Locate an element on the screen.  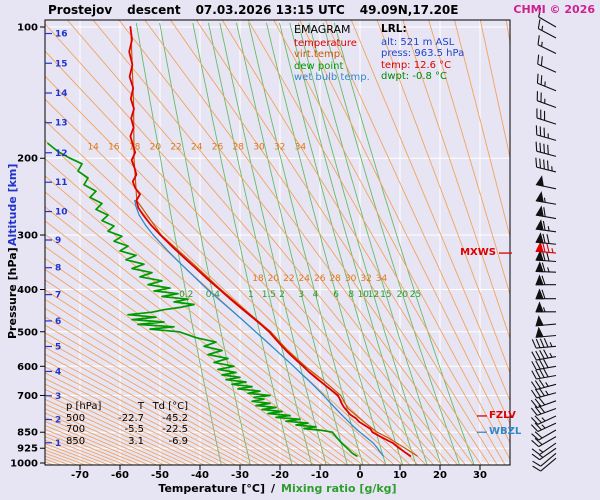
adiabat-label: 30 is located at coordinates (351, 279).